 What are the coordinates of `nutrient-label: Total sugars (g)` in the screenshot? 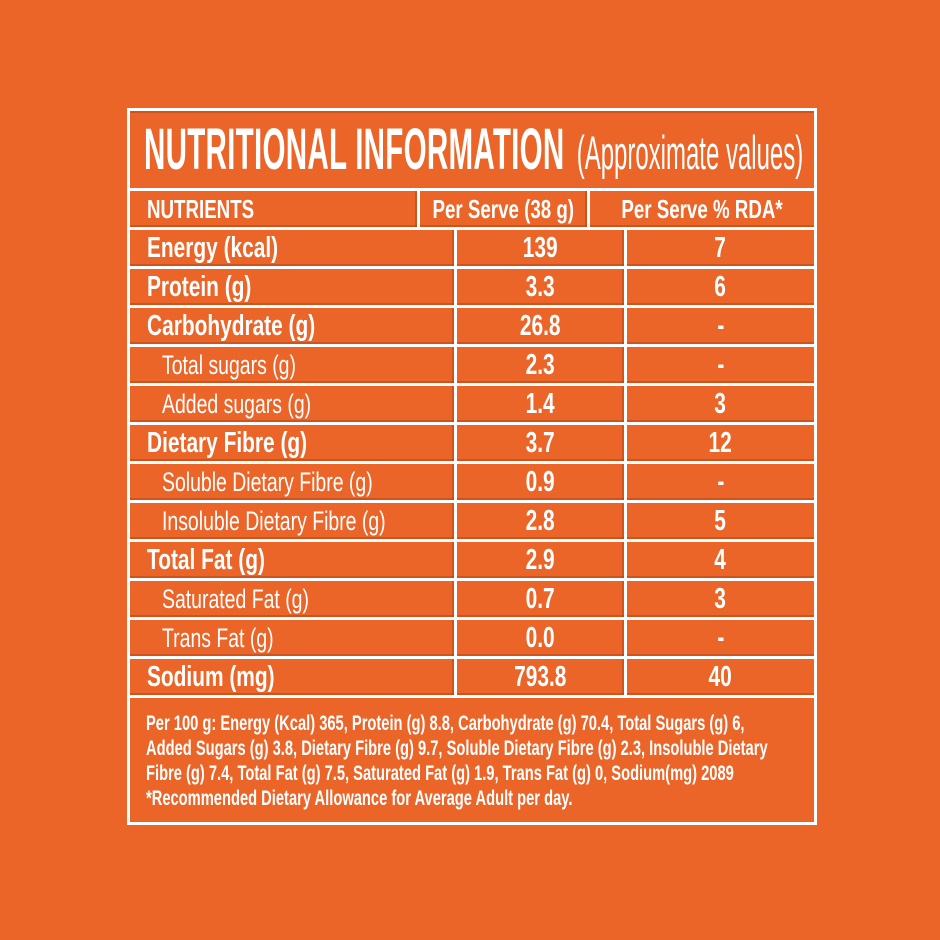 It's located at (229, 364).